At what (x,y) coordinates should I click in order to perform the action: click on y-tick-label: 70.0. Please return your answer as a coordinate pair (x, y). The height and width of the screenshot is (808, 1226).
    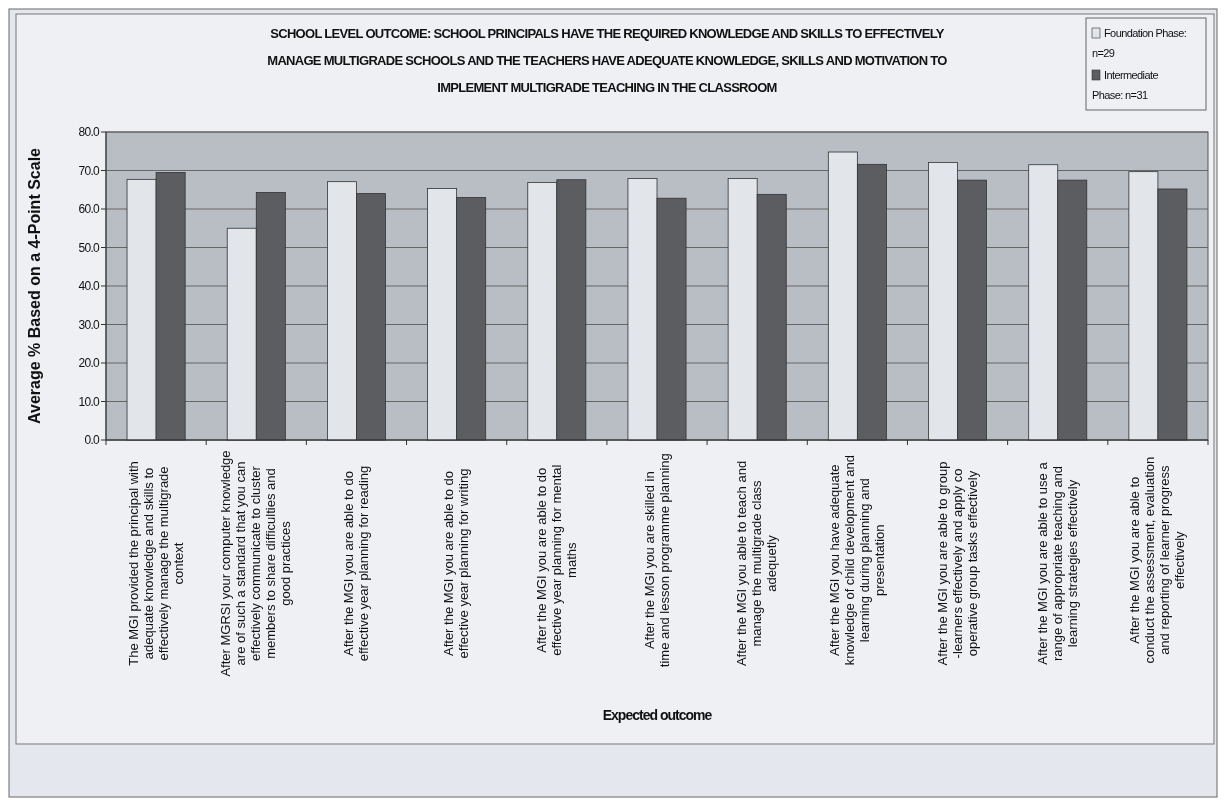
    Looking at the image, I should click on (89, 170).